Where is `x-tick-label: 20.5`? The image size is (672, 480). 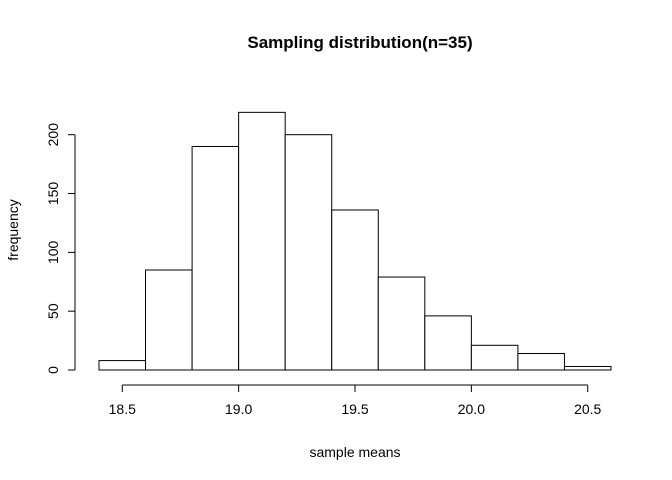 x-tick-label: 20.5 is located at coordinates (587, 409).